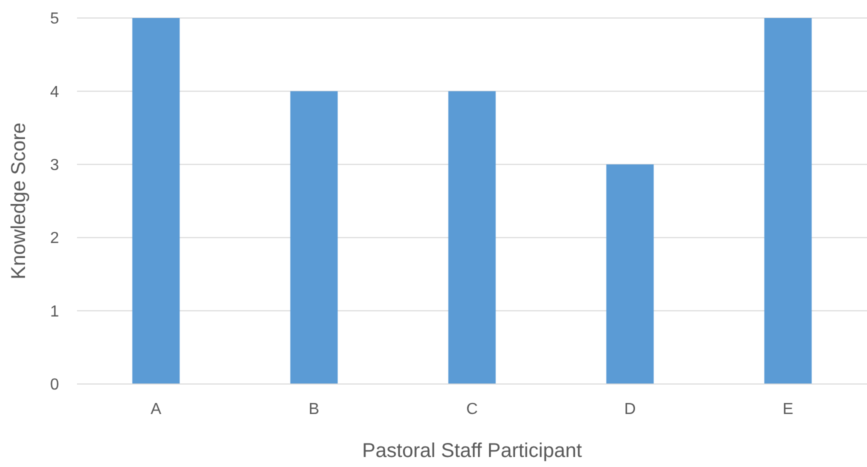 The height and width of the screenshot is (467, 867). What do you see at coordinates (156, 409) in the screenshot?
I see `x-tick-label: A` at bounding box center [156, 409].